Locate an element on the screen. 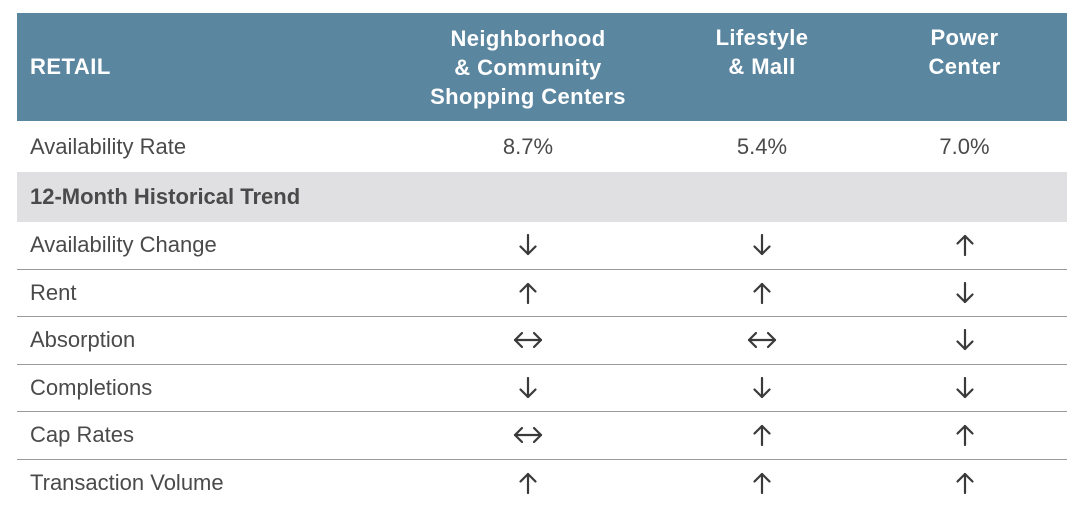 The image size is (1078, 529). availability-row: Availability Rate 8.7% 5.4% 7.0% is located at coordinates (542, 146).